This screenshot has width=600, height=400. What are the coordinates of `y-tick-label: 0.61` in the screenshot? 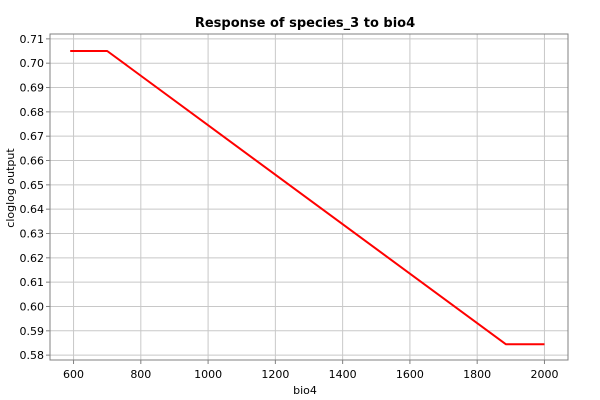 It's located at (32, 282).